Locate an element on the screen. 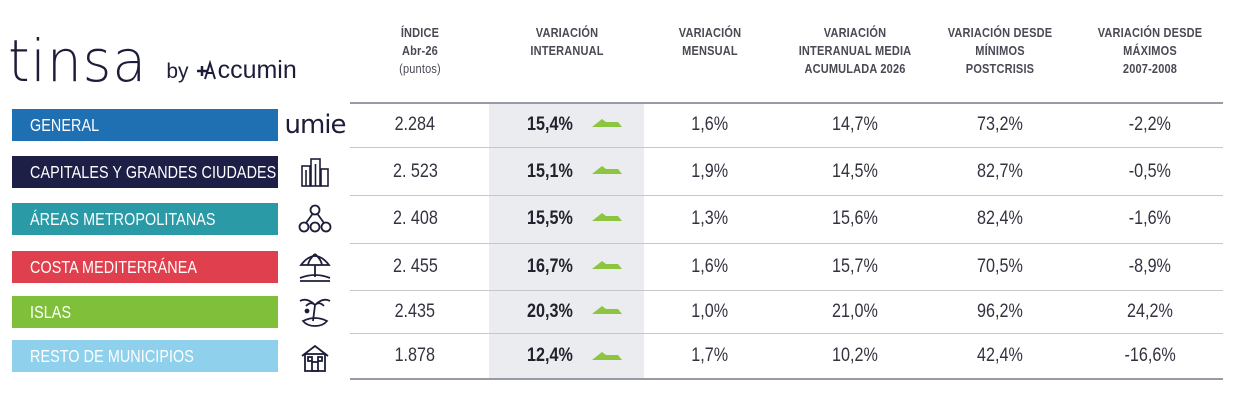 Image resolution: width=1243 pixels, height=401 pixels. header-indice-line1: ÍNDICE is located at coordinates (420, 33).